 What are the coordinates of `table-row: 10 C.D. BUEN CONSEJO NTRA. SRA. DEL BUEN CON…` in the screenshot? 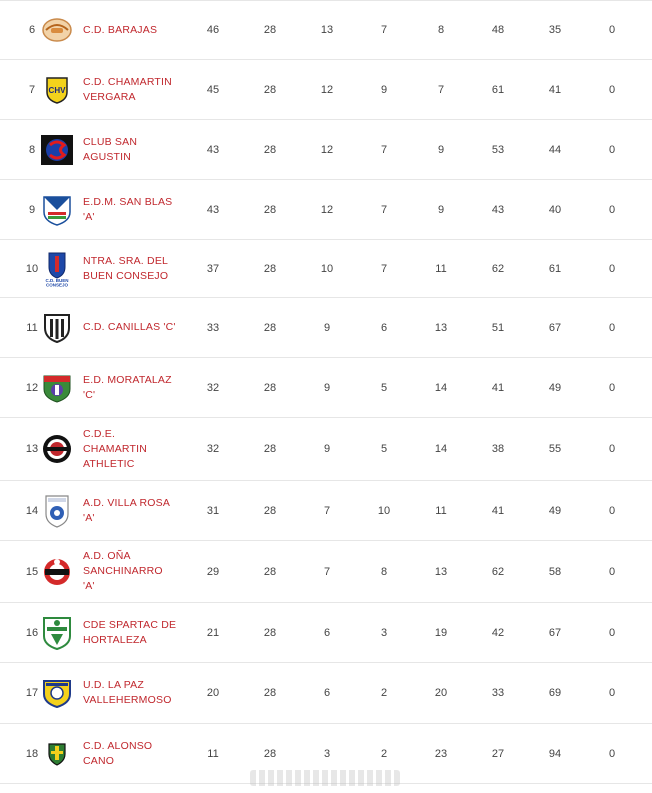 It's located at (326, 269).